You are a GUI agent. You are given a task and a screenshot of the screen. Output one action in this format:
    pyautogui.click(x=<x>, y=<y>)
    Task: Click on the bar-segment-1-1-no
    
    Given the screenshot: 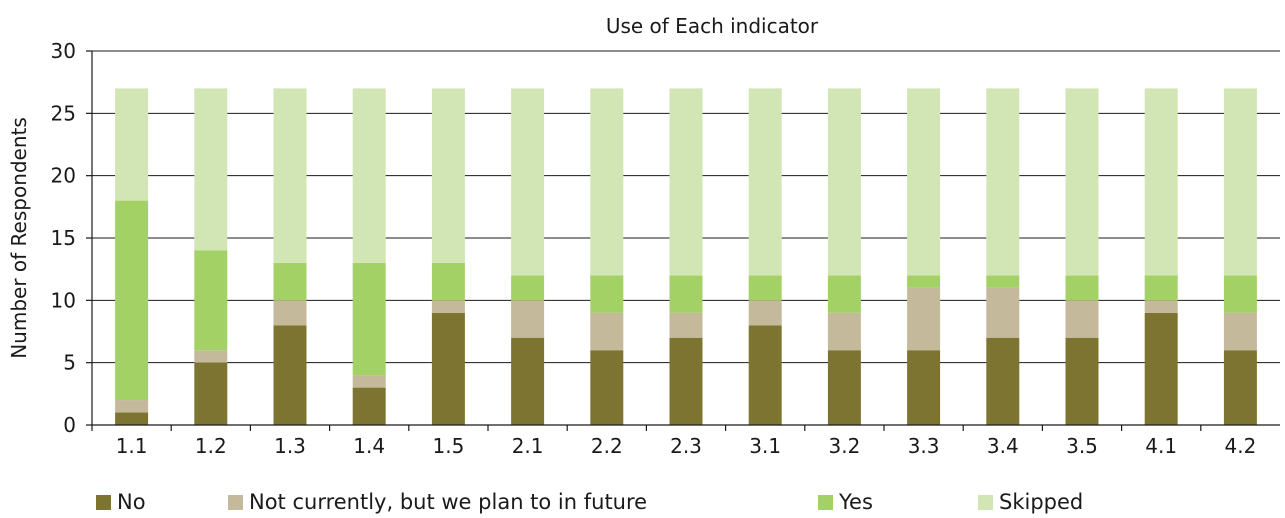 What is the action you would take?
    pyautogui.click(x=132, y=418)
    